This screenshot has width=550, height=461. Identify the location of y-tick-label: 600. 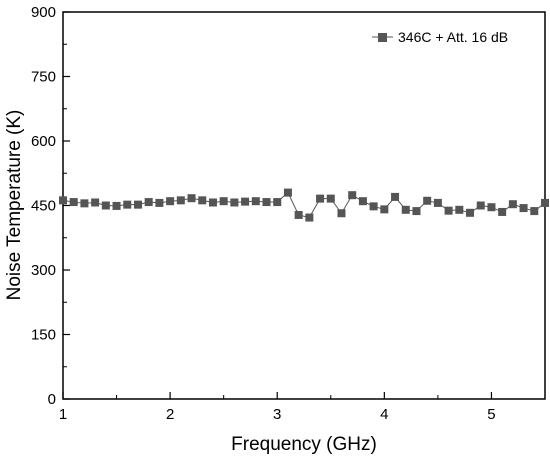
(43, 141).